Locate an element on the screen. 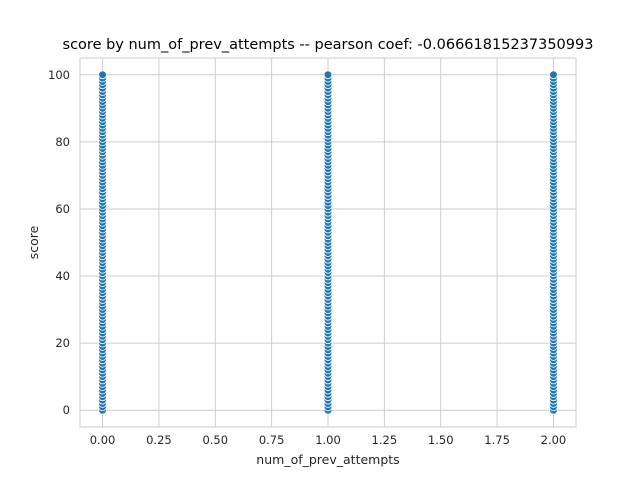 The width and height of the screenshot is (640, 480). y-tick-labels: 0 20 40 60 80 100 is located at coordinates (59, 242).